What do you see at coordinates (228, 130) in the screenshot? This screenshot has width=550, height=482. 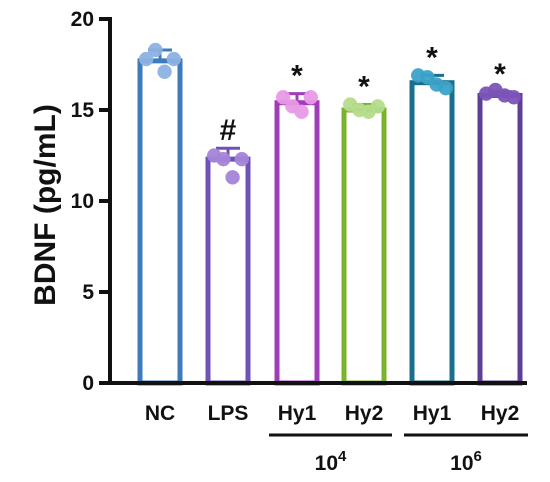 I see `significance-hash: #` at bounding box center [228, 130].